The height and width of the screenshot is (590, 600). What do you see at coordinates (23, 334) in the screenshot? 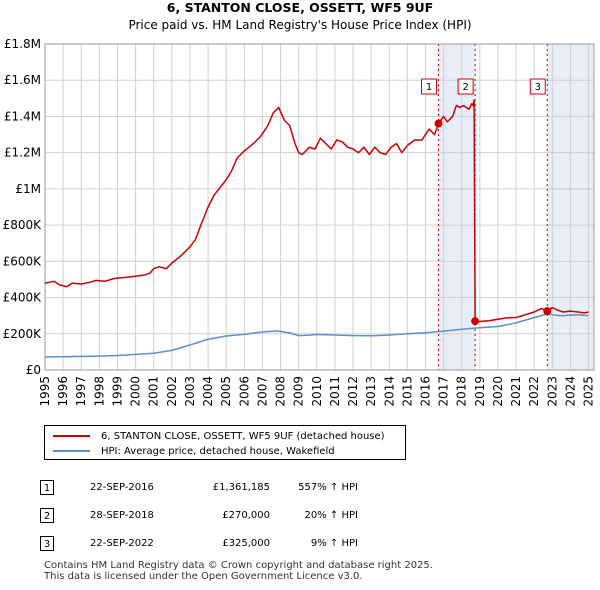
I see `y-tick-label: £200K` at bounding box center [23, 334].